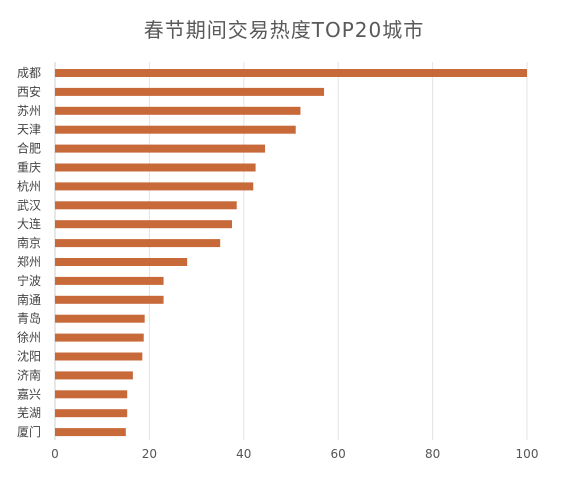 The height and width of the screenshot is (488, 568). What do you see at coordinates (29, 280) in the screenshot?
I see `category-label: 宁波` at bounding box center [29, 280].